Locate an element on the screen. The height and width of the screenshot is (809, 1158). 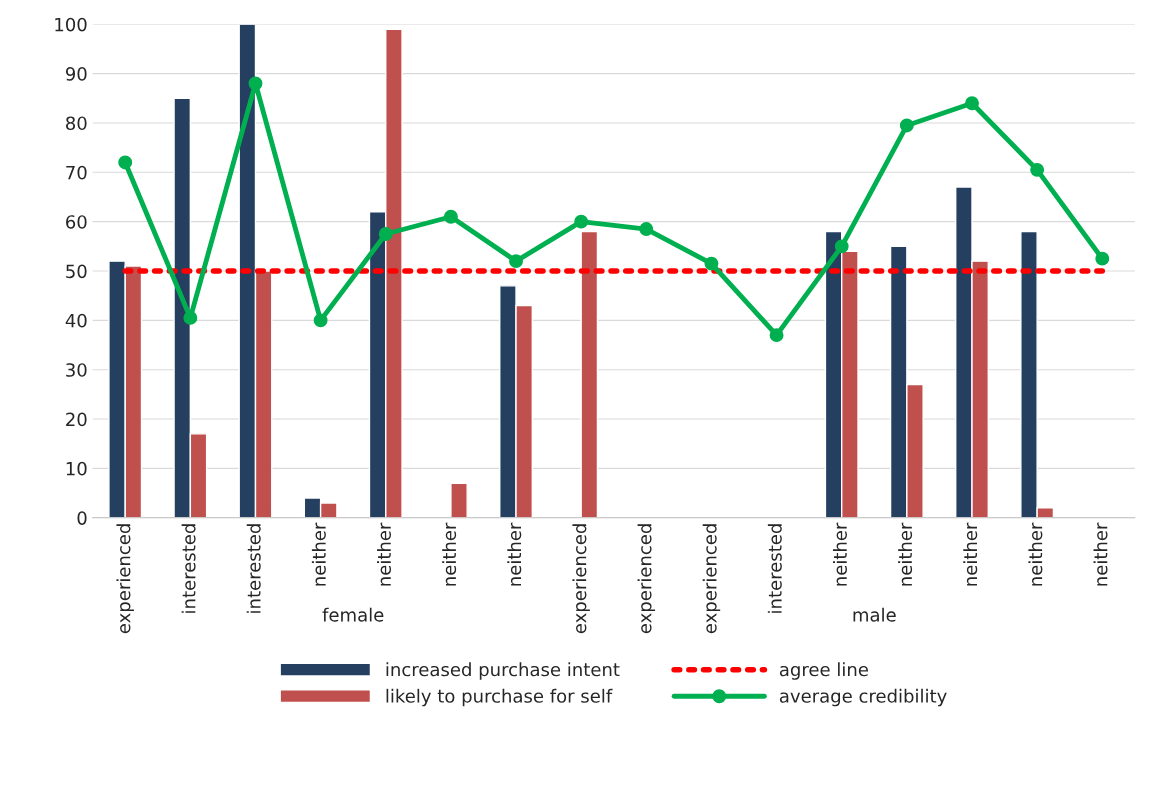
y-tick-label: 80 is located at coordinates (76, 123).